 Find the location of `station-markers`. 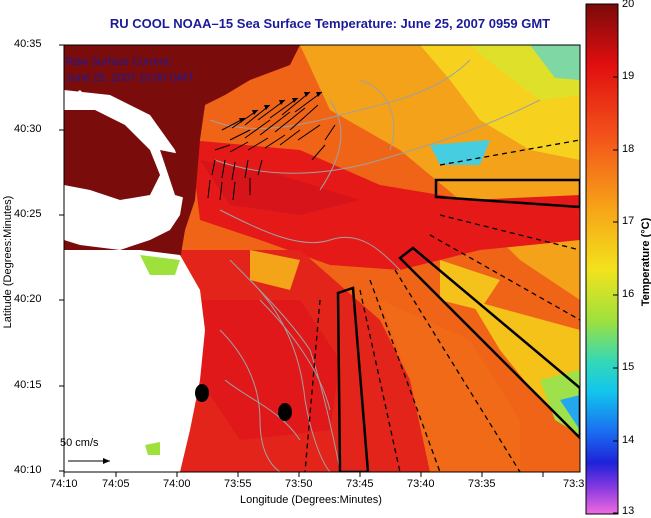

station-markers is located at coordinates (243, 402).